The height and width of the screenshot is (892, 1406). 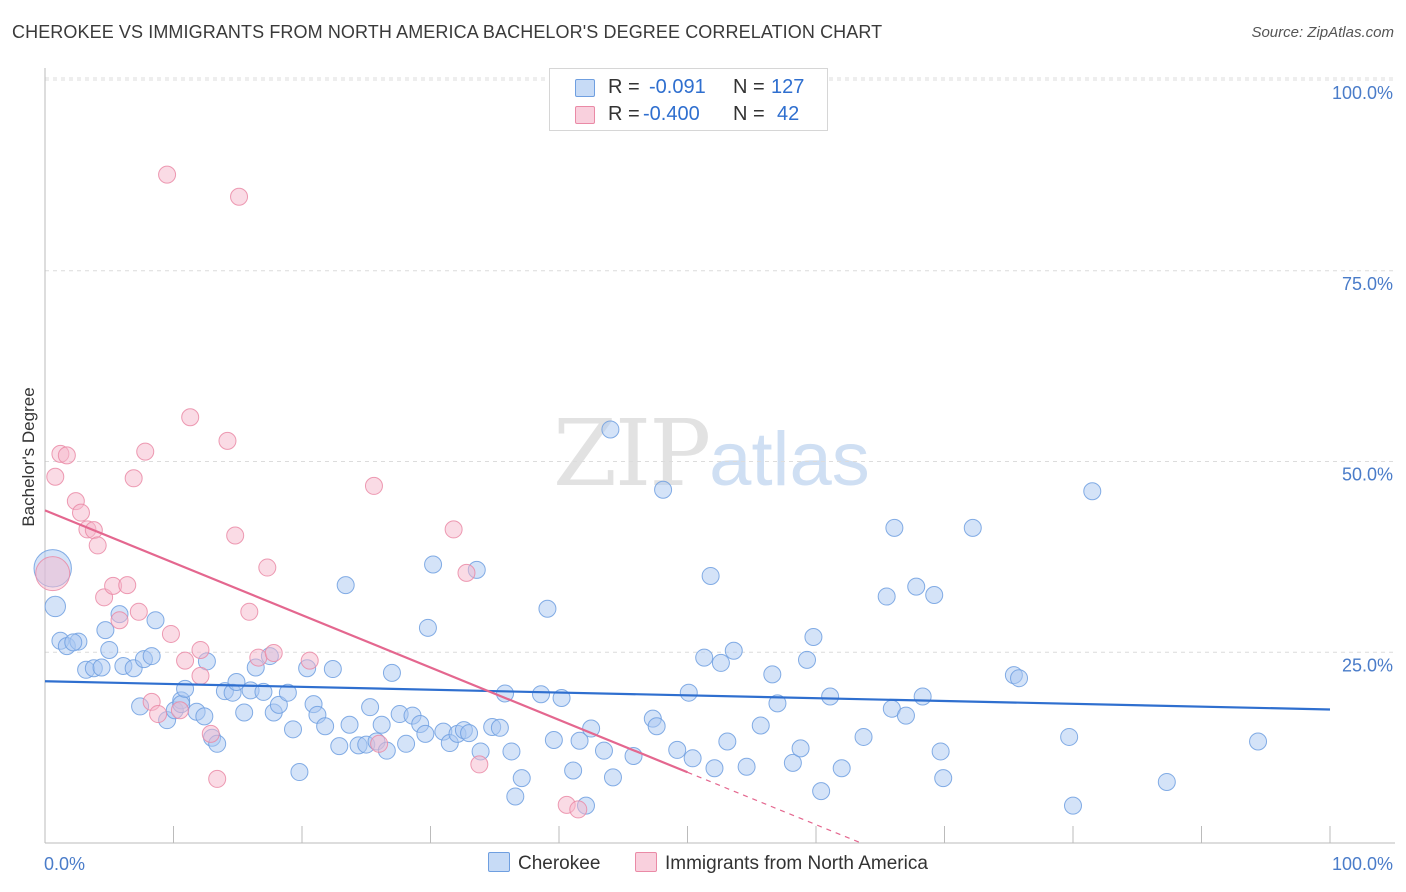 I want to click on source-label: Source: ZipAtlas.com, so click(x=1322, y=32).